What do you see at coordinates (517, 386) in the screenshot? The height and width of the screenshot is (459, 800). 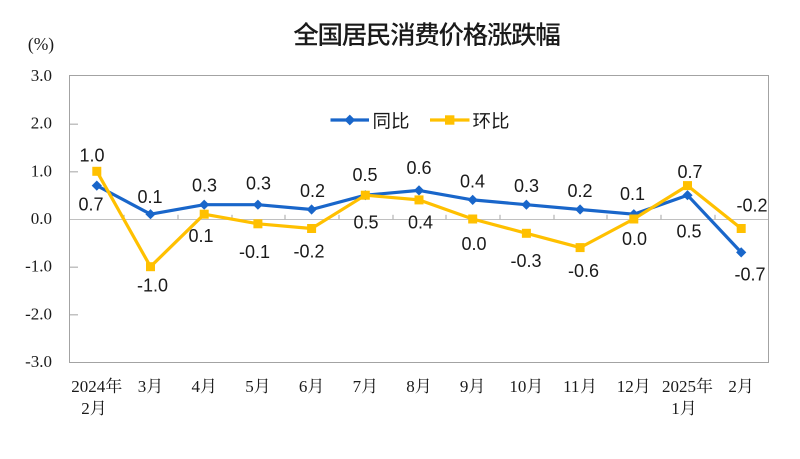 I see `svg-text: 10` at bounding box center [517, 386].